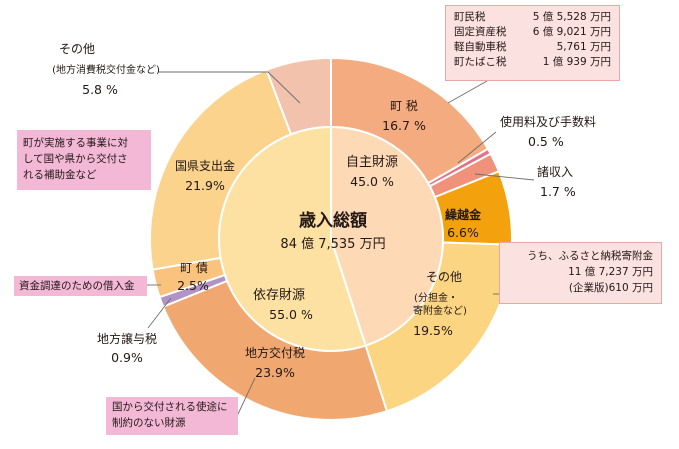 This screenshot has width=679, height=449. What do you see at coordinates (404, 106) in the screenshot?
I see `slice-label-chozei: 町 税` at bounding box center [404, 106].